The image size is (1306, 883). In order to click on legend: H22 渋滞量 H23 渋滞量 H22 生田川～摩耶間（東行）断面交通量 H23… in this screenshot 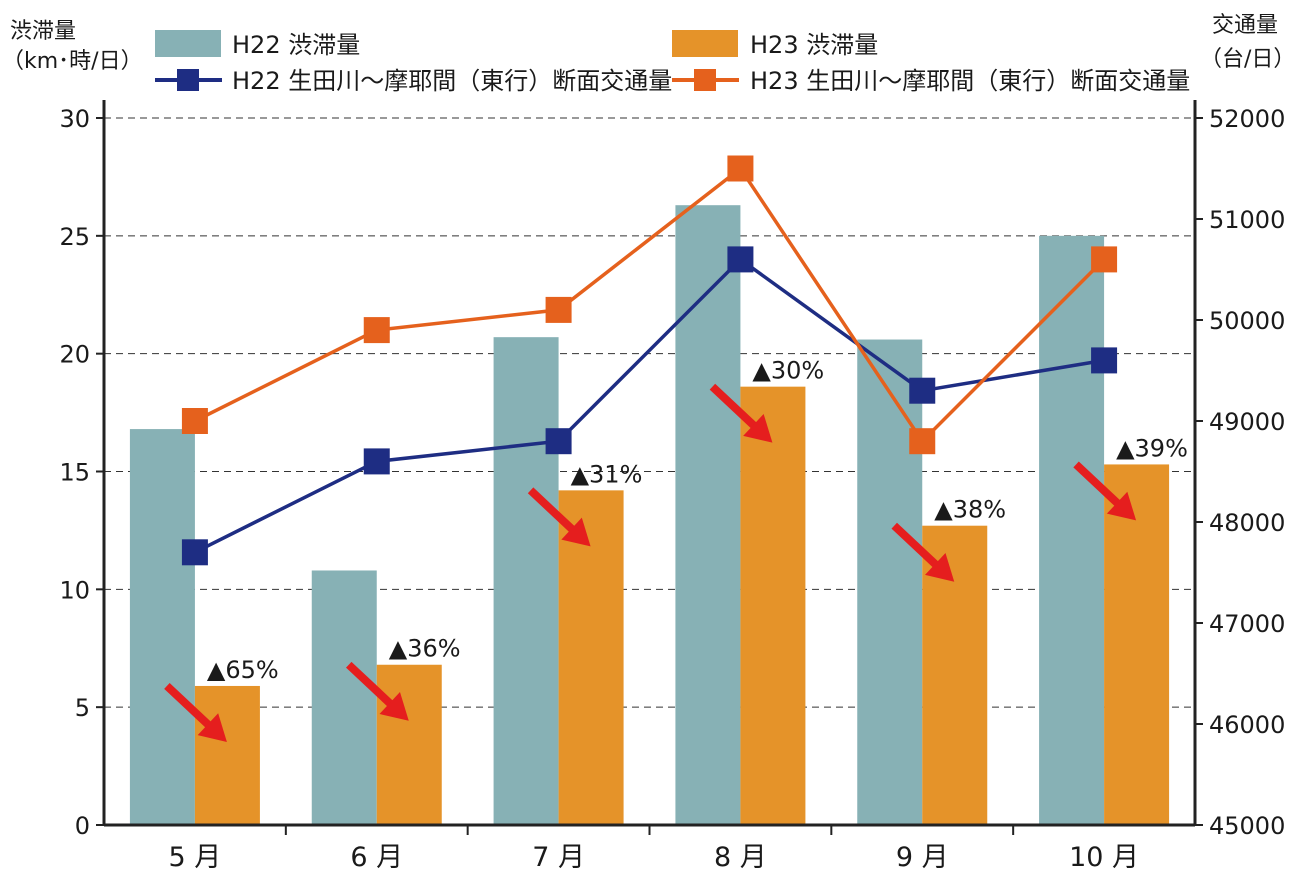, I will do `click(672, 62)`.